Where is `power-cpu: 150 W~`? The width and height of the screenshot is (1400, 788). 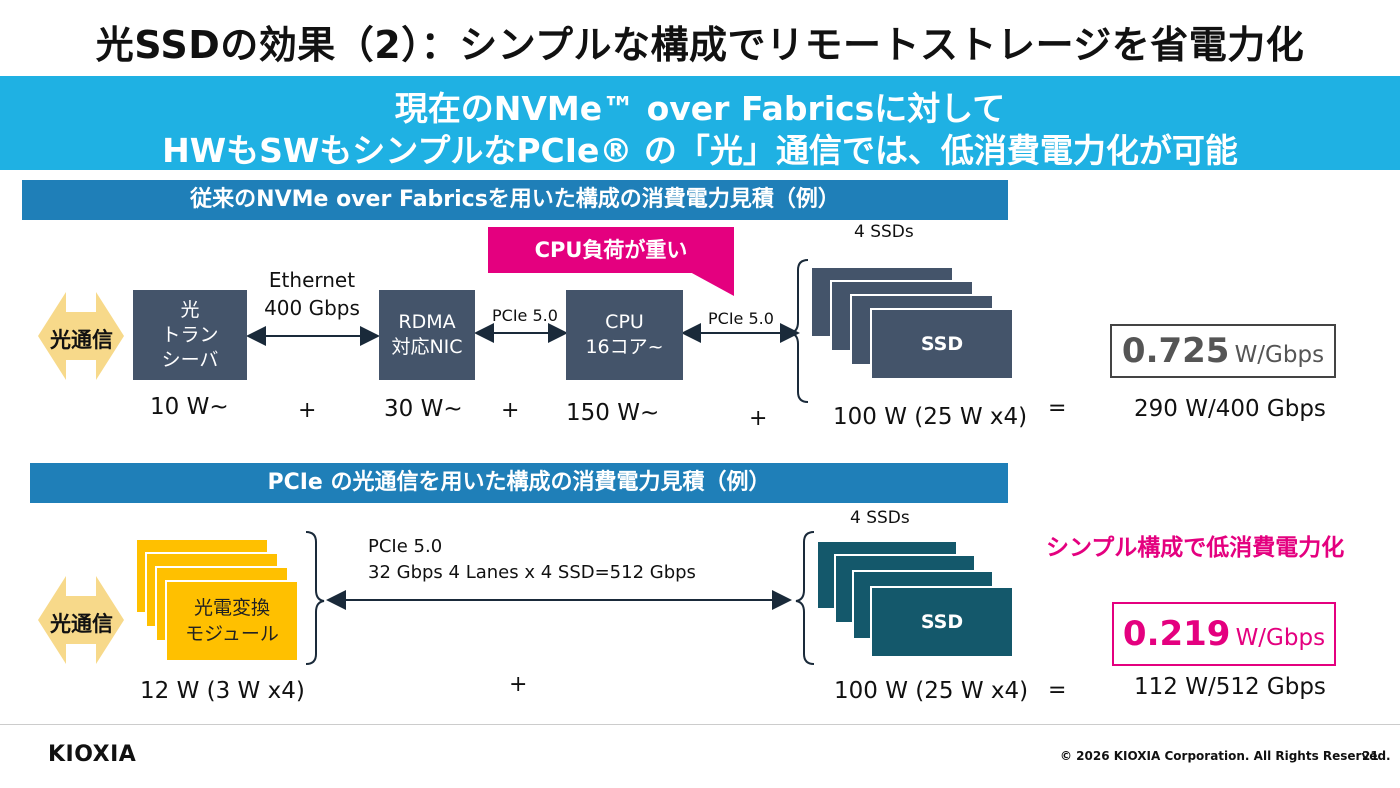 power-cpu: 150 W~ is located at coordinates (613, 413).